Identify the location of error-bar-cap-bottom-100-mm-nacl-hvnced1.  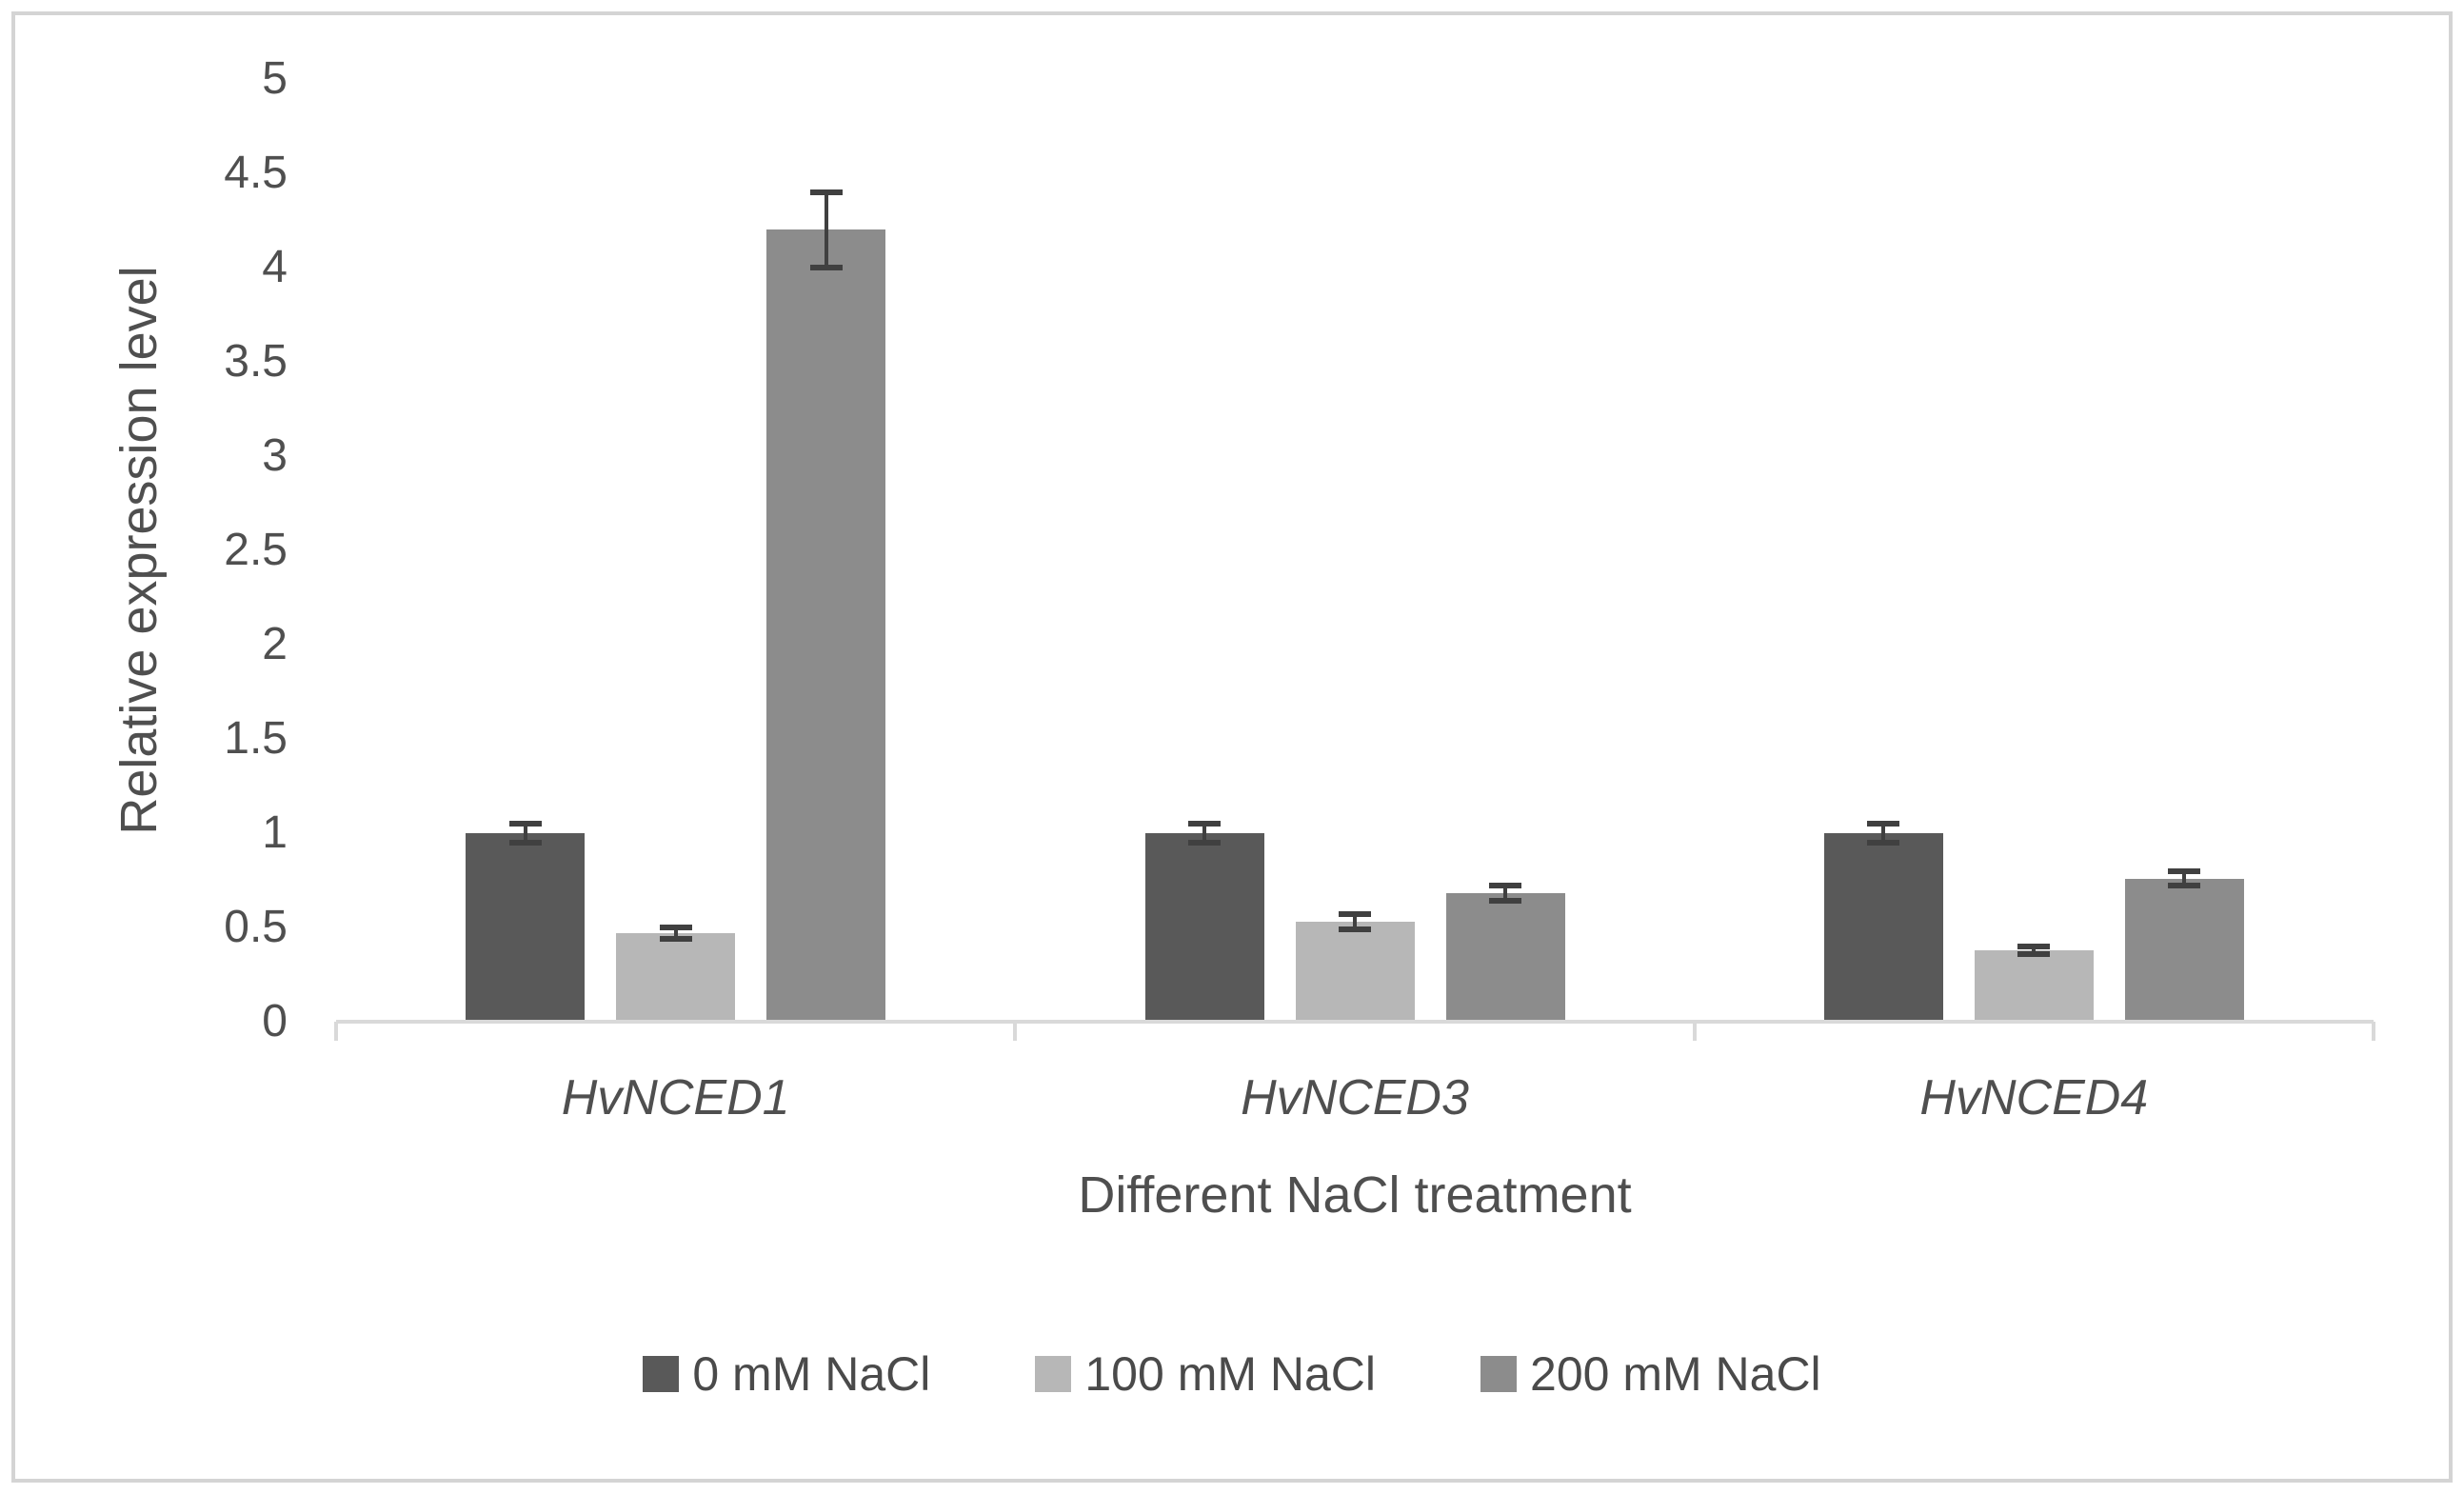
(675, 938).